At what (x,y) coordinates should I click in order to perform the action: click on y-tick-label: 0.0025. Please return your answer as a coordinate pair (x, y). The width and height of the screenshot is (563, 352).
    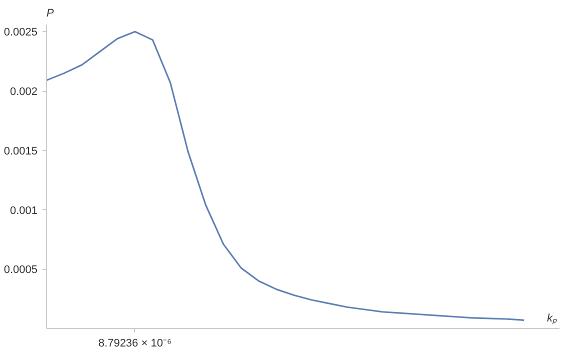
    Looking at the image, I should click on (21, 32).